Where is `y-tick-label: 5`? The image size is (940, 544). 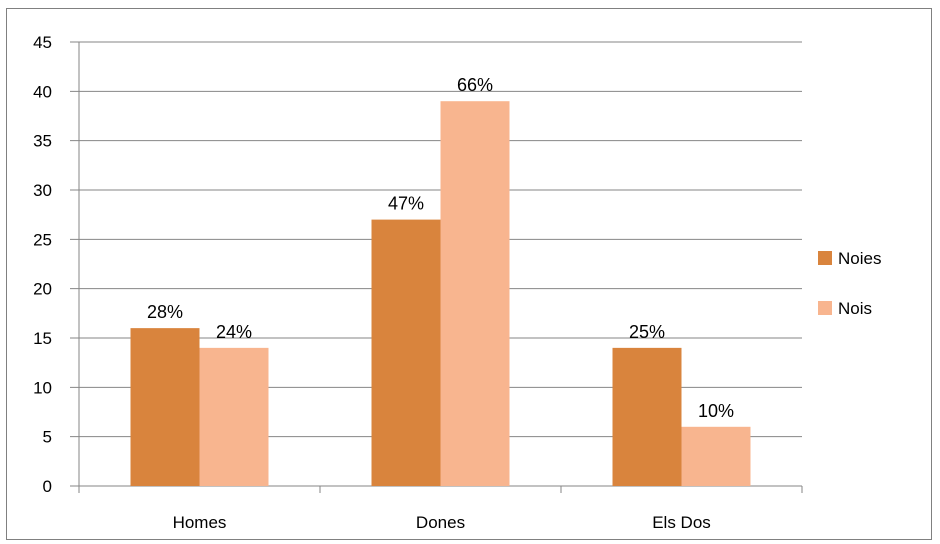
y-tick-label: 5 is located at coordinates (47, 437).